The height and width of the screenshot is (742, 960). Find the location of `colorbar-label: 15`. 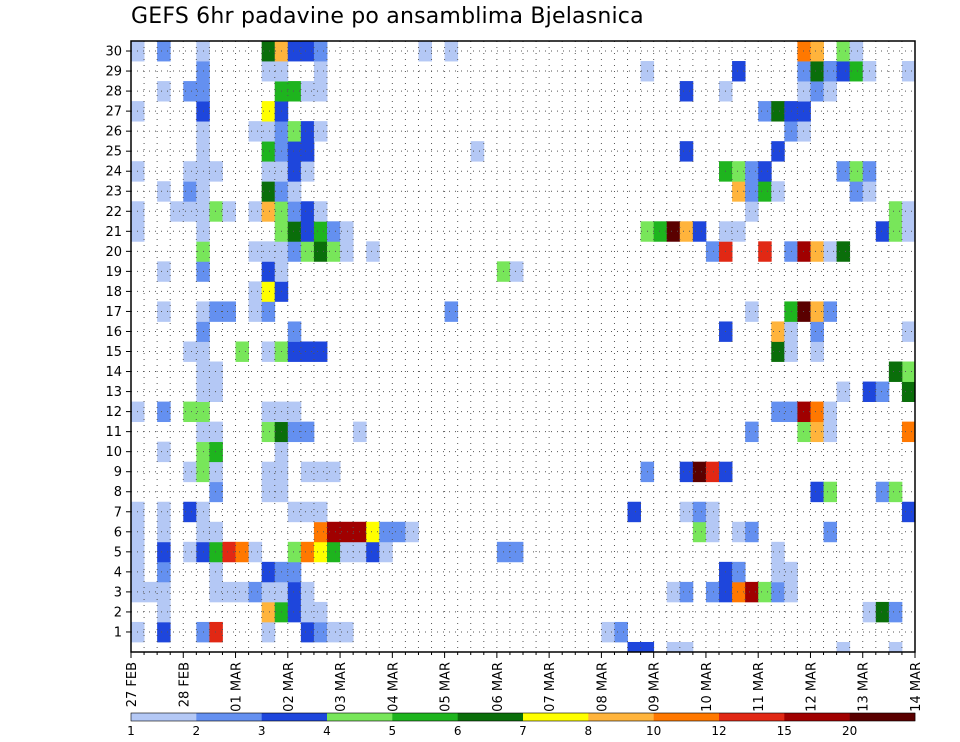

colorbar-label: 15 is located at coordinates (784, 731).